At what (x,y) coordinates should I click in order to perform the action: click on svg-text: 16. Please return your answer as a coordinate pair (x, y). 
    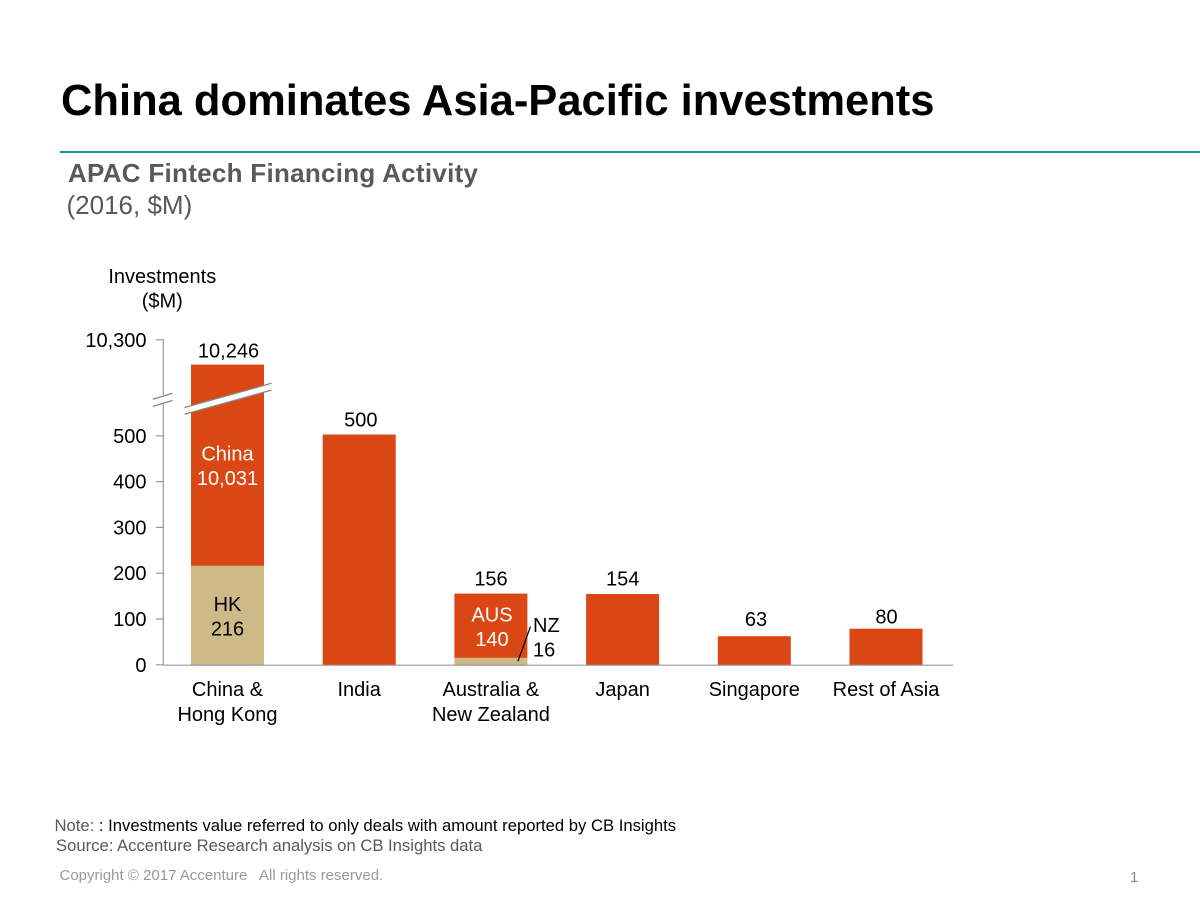
    Looking at the image, I should click on (544, 651).